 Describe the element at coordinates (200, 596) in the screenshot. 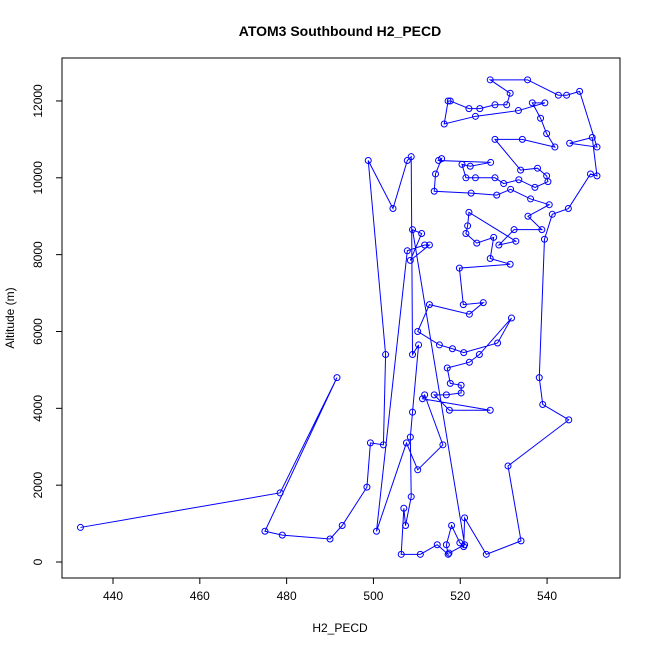

I see `x-tick-label: 460` at that location.